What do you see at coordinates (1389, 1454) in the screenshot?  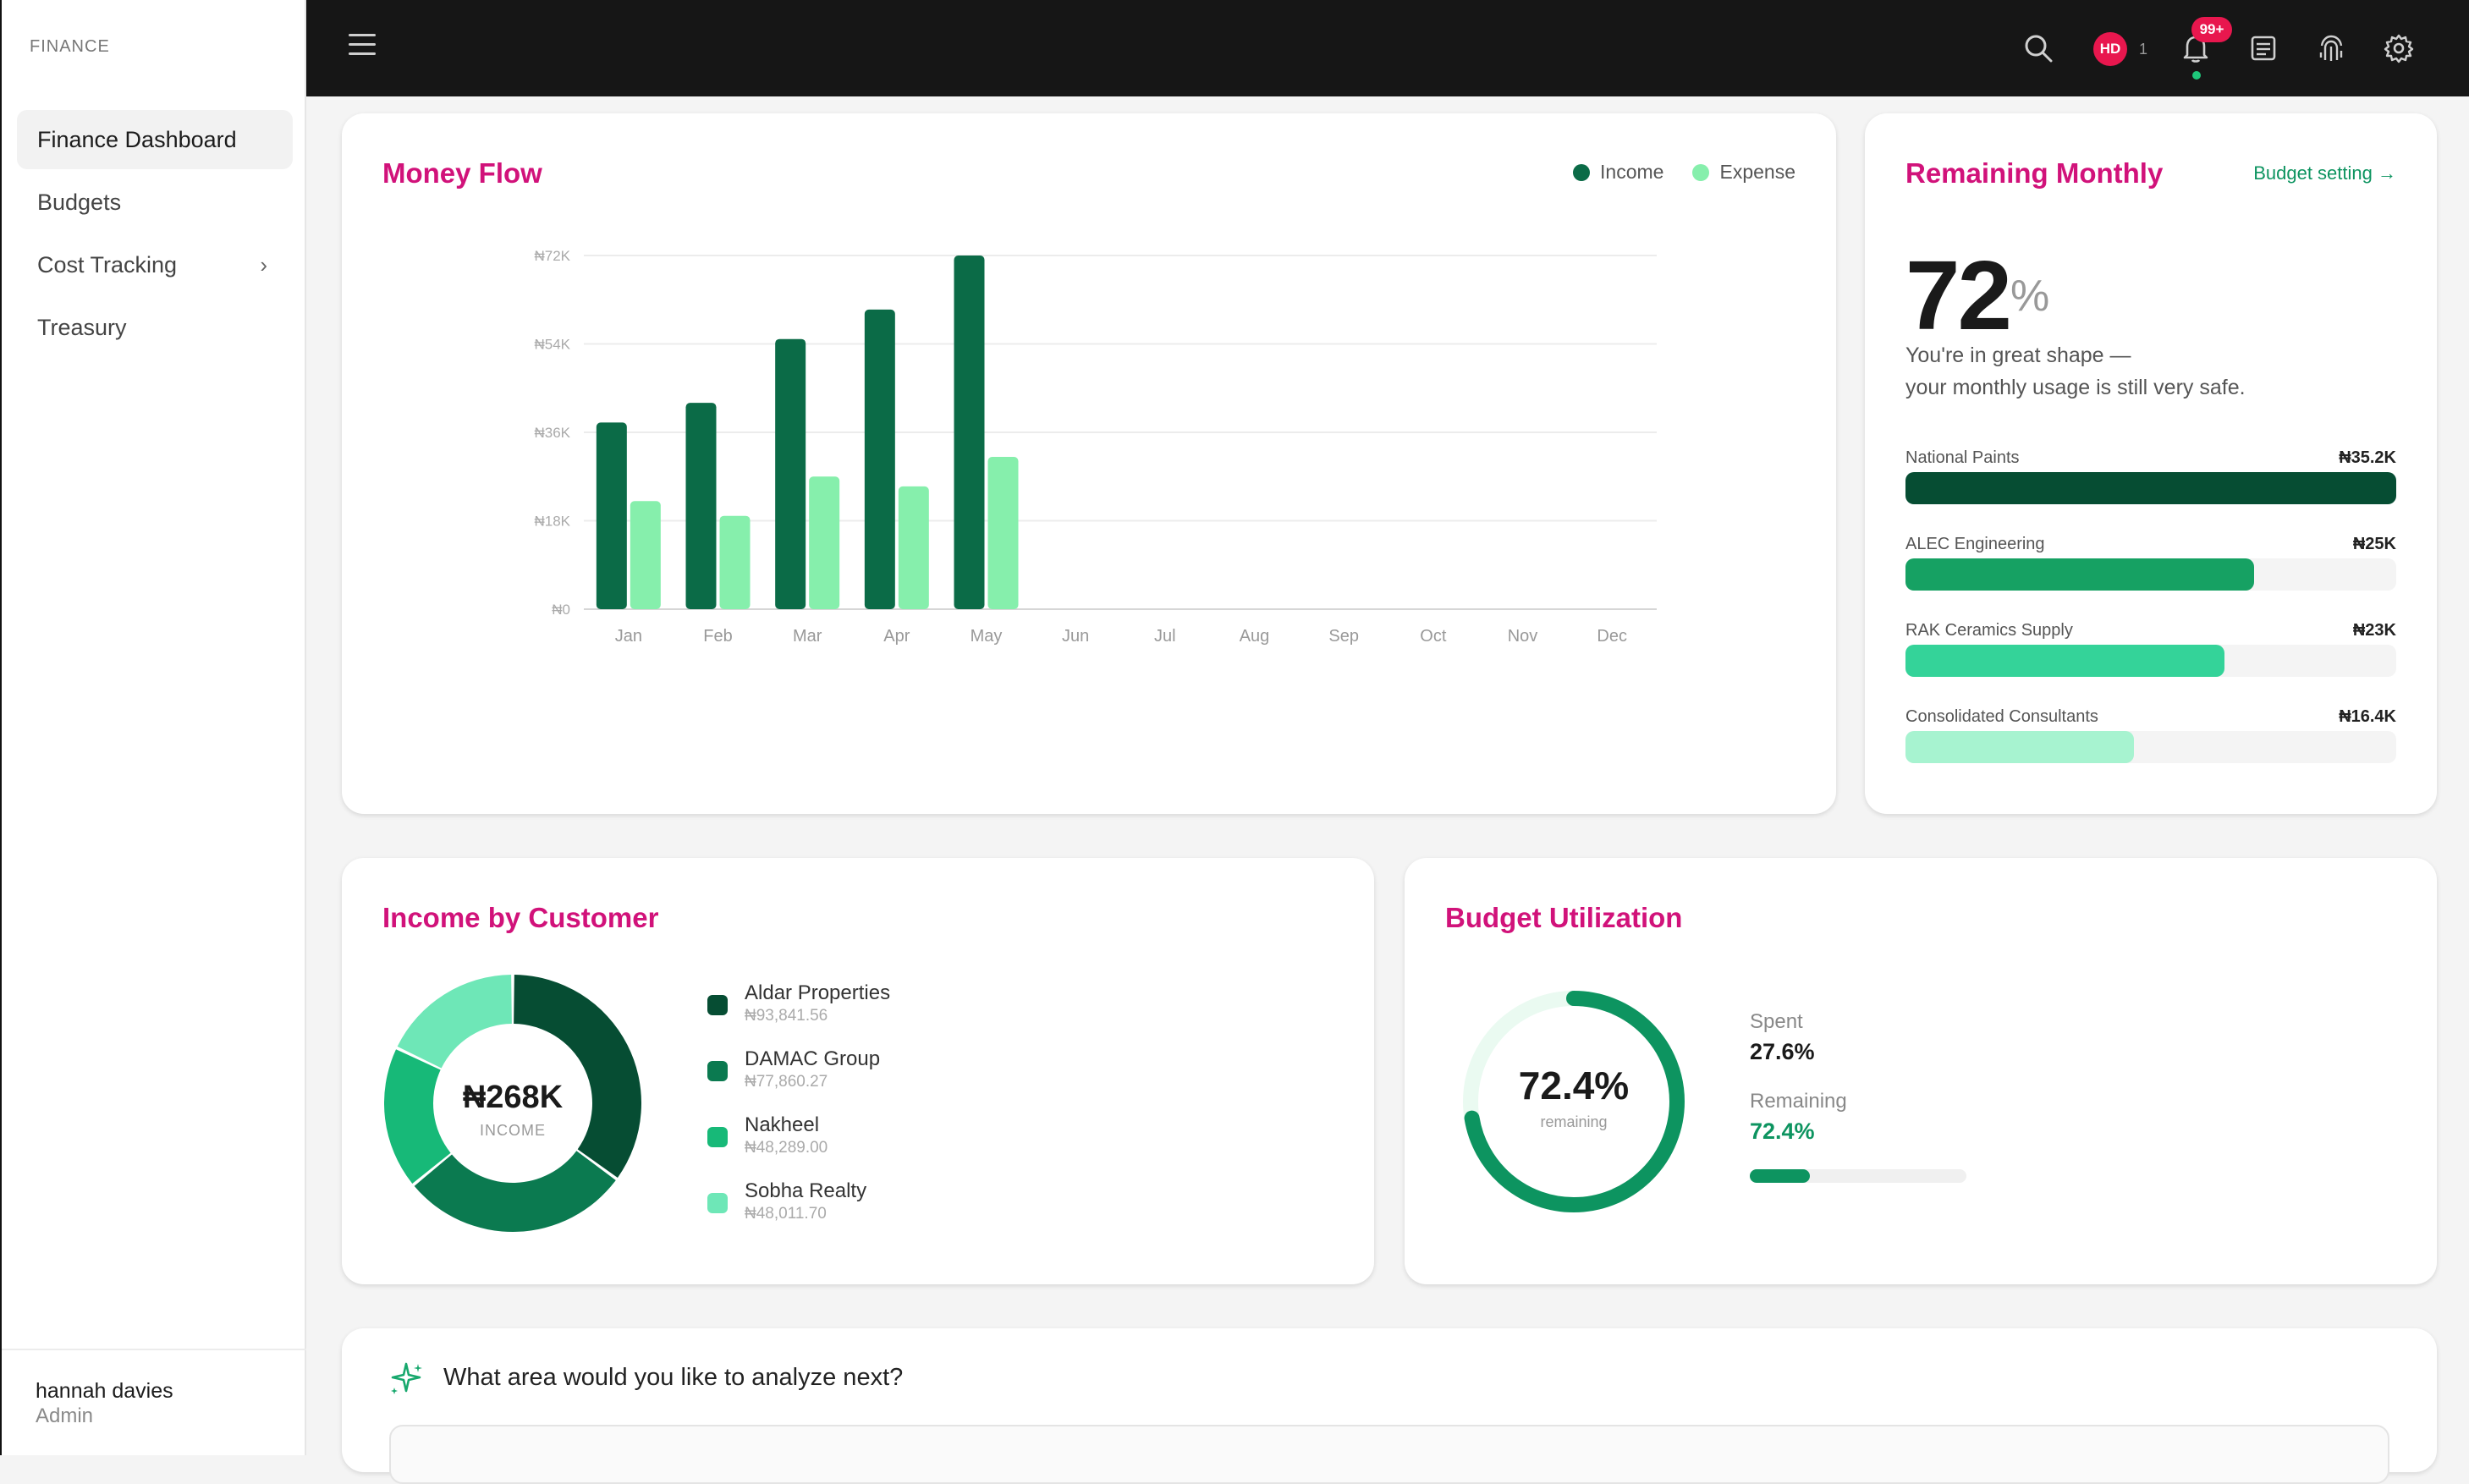 I see `analyze-input` at bounding box center [1389, 1454].